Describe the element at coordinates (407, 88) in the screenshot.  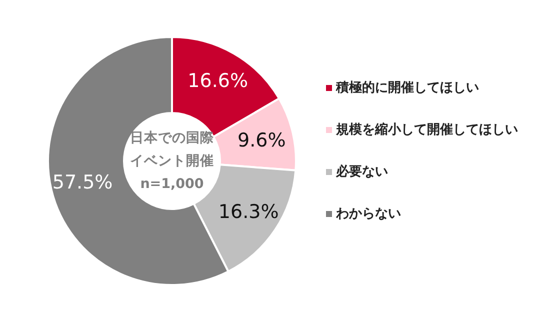
I see `legend-label: 積極的に開催してほしい` at that location.